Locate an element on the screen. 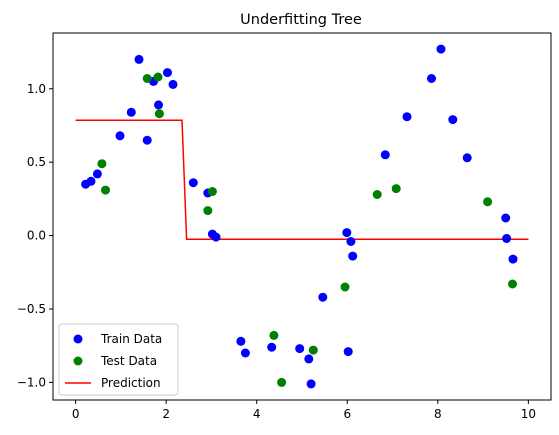 The height and width of the screenshot is (435, 559). y-tick-label: 1.0 is located at coordinates (36, 89).